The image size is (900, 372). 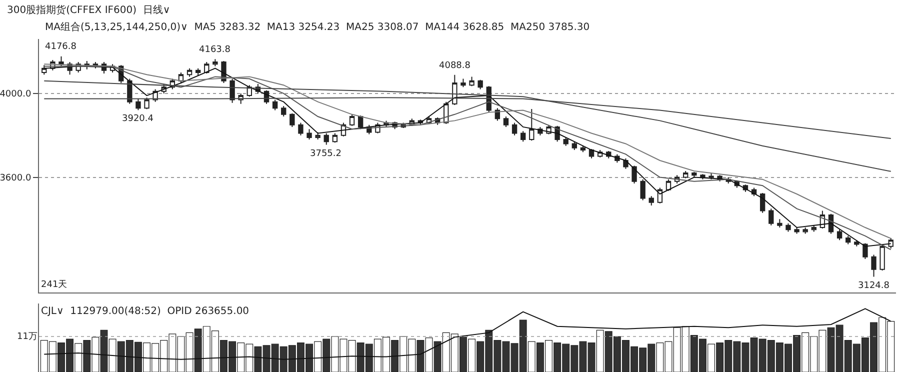 I want to click on annotation: 4176.8, so click(x=61, y=47).